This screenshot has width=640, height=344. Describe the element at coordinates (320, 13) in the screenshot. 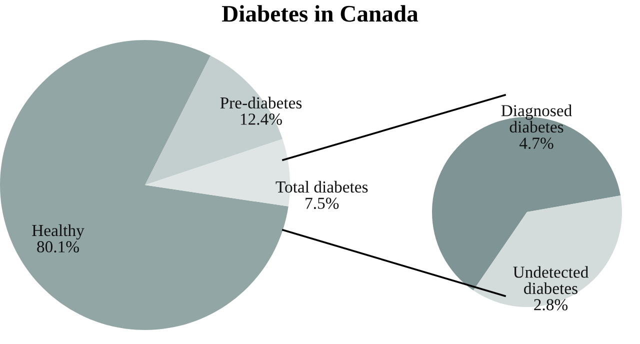

I see `chart-title: Diabetes in Canada` at that location.